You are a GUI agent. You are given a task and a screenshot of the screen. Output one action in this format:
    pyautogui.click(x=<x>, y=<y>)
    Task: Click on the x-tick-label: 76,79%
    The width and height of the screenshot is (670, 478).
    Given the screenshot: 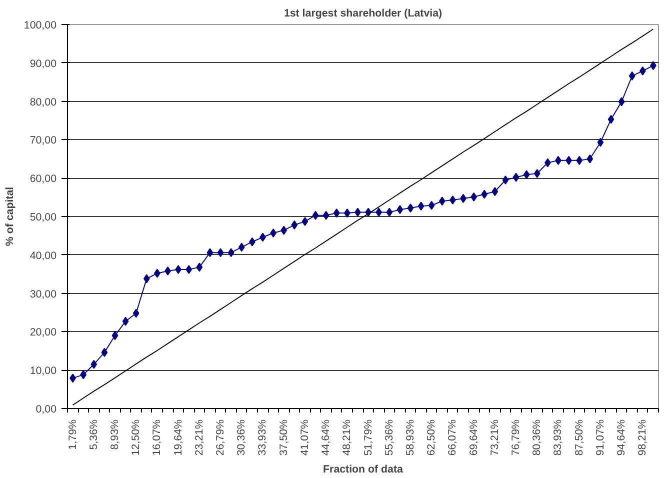 What is the action you would take?
    pyautogui.click(x=516, y=437)
    